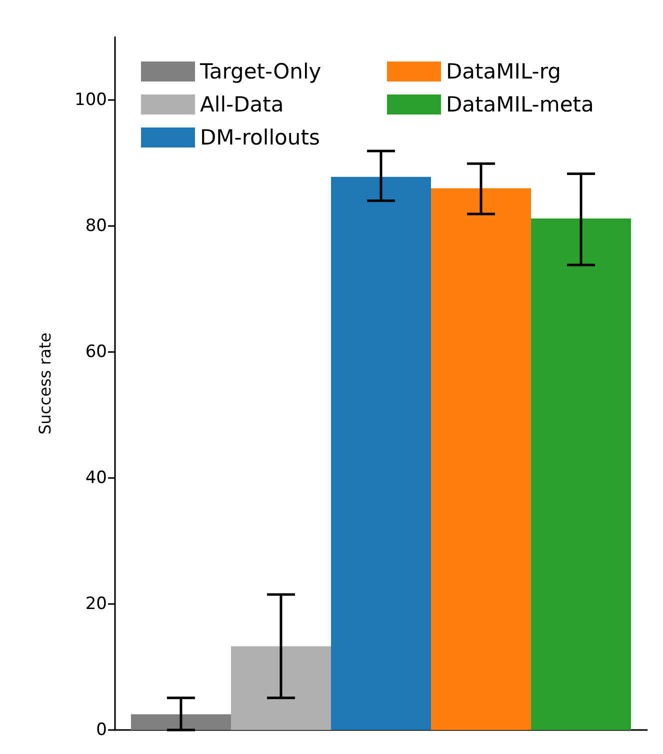  Describe the element at coordinates (96, 478) in the screenshot. I see `y-tick-label: 40` at that location.